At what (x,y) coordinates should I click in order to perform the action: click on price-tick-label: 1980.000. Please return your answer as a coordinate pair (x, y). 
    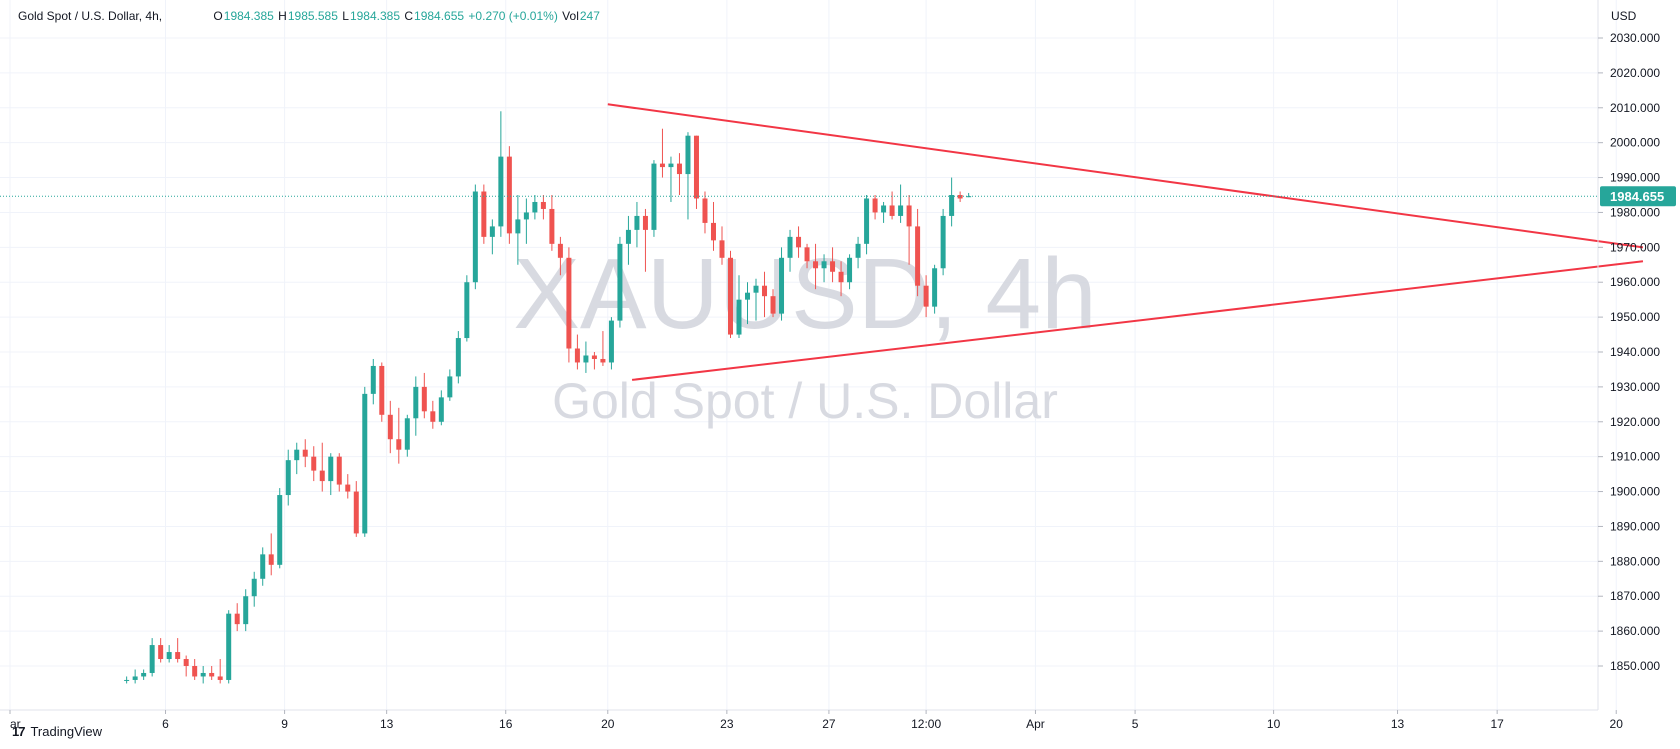
    Looking at the image, I should click on (1635, 212).